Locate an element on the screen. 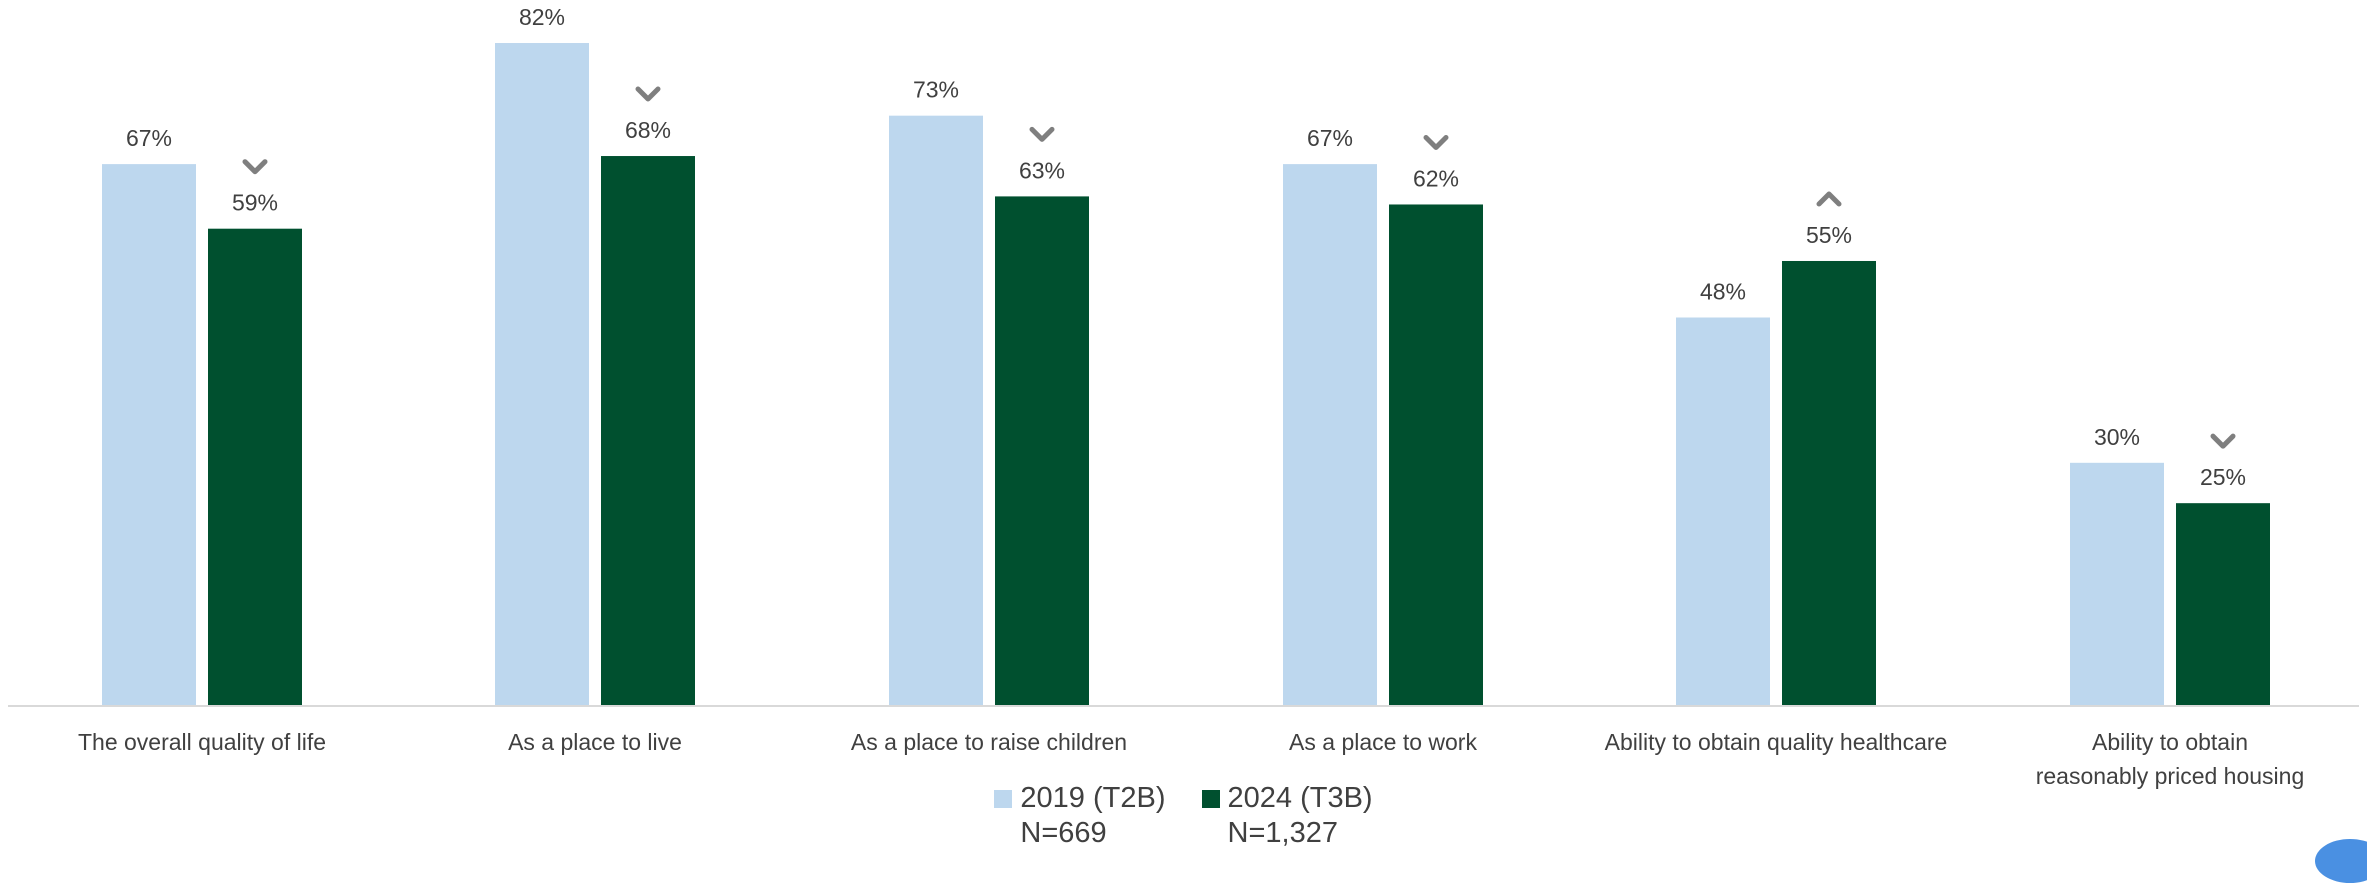 The width and height of the screenshot is (2367, 883). category-label-c2: As a place to raise children is located at coordinates (989, 742).